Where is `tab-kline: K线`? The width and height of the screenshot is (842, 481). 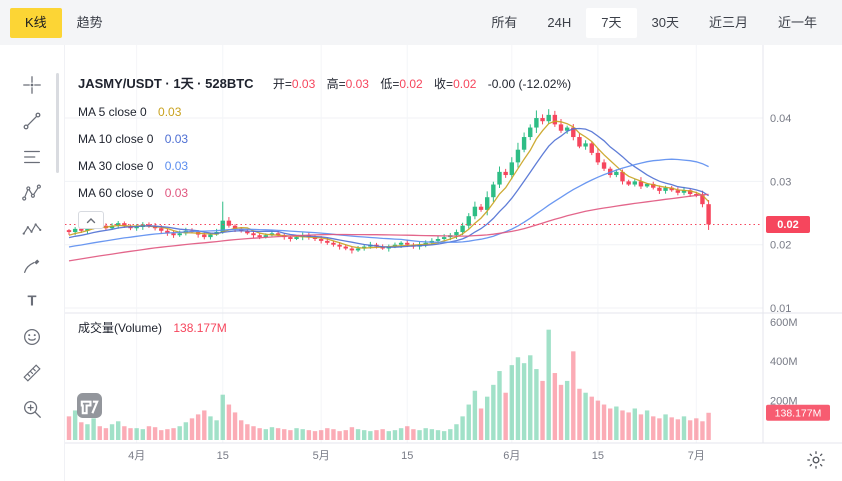 tab-kline: K线 is located at coordinates (36, 22).